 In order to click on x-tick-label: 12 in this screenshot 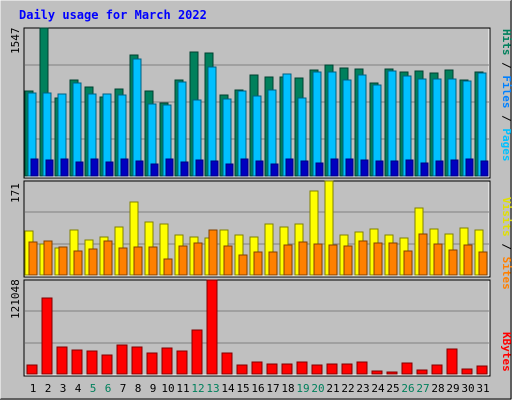, I will do `click(197, 388)`.